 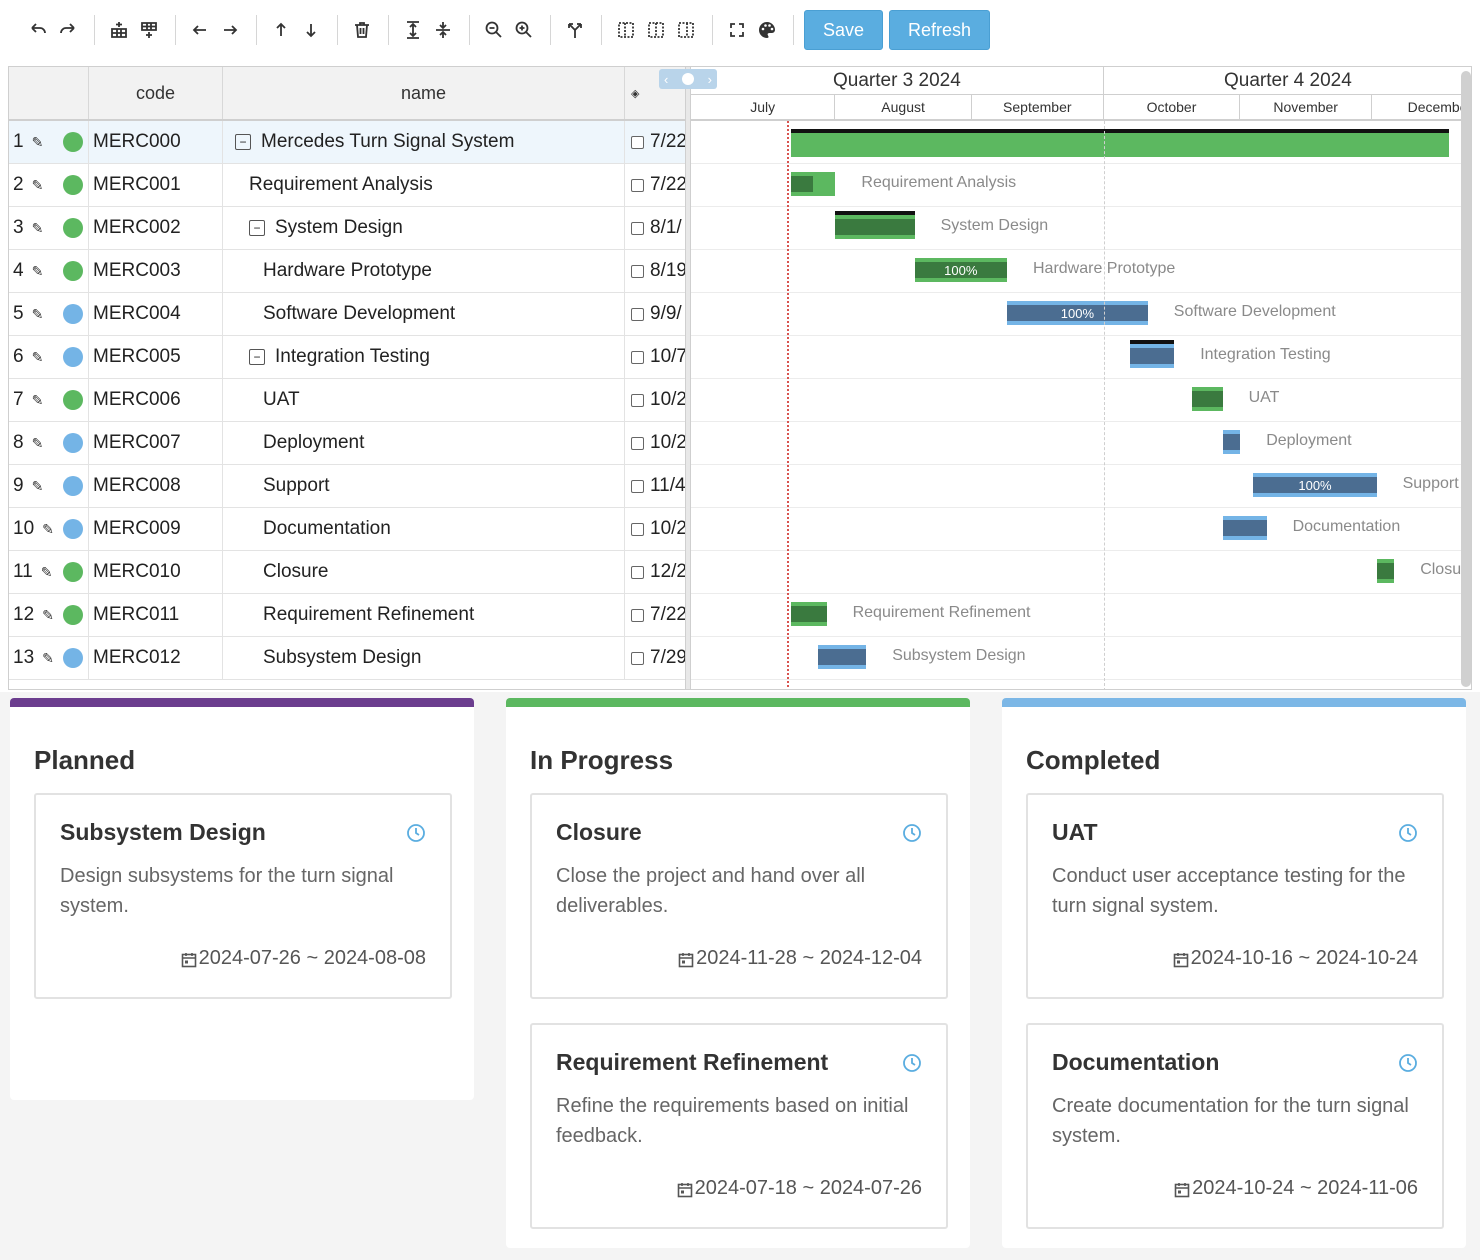 What do you see at coordinates (347, 357) in the screenshot?
I see `table-row: 6 ✎ MERC005− Integration Testing 10/7` at bounding box center [347, 357].